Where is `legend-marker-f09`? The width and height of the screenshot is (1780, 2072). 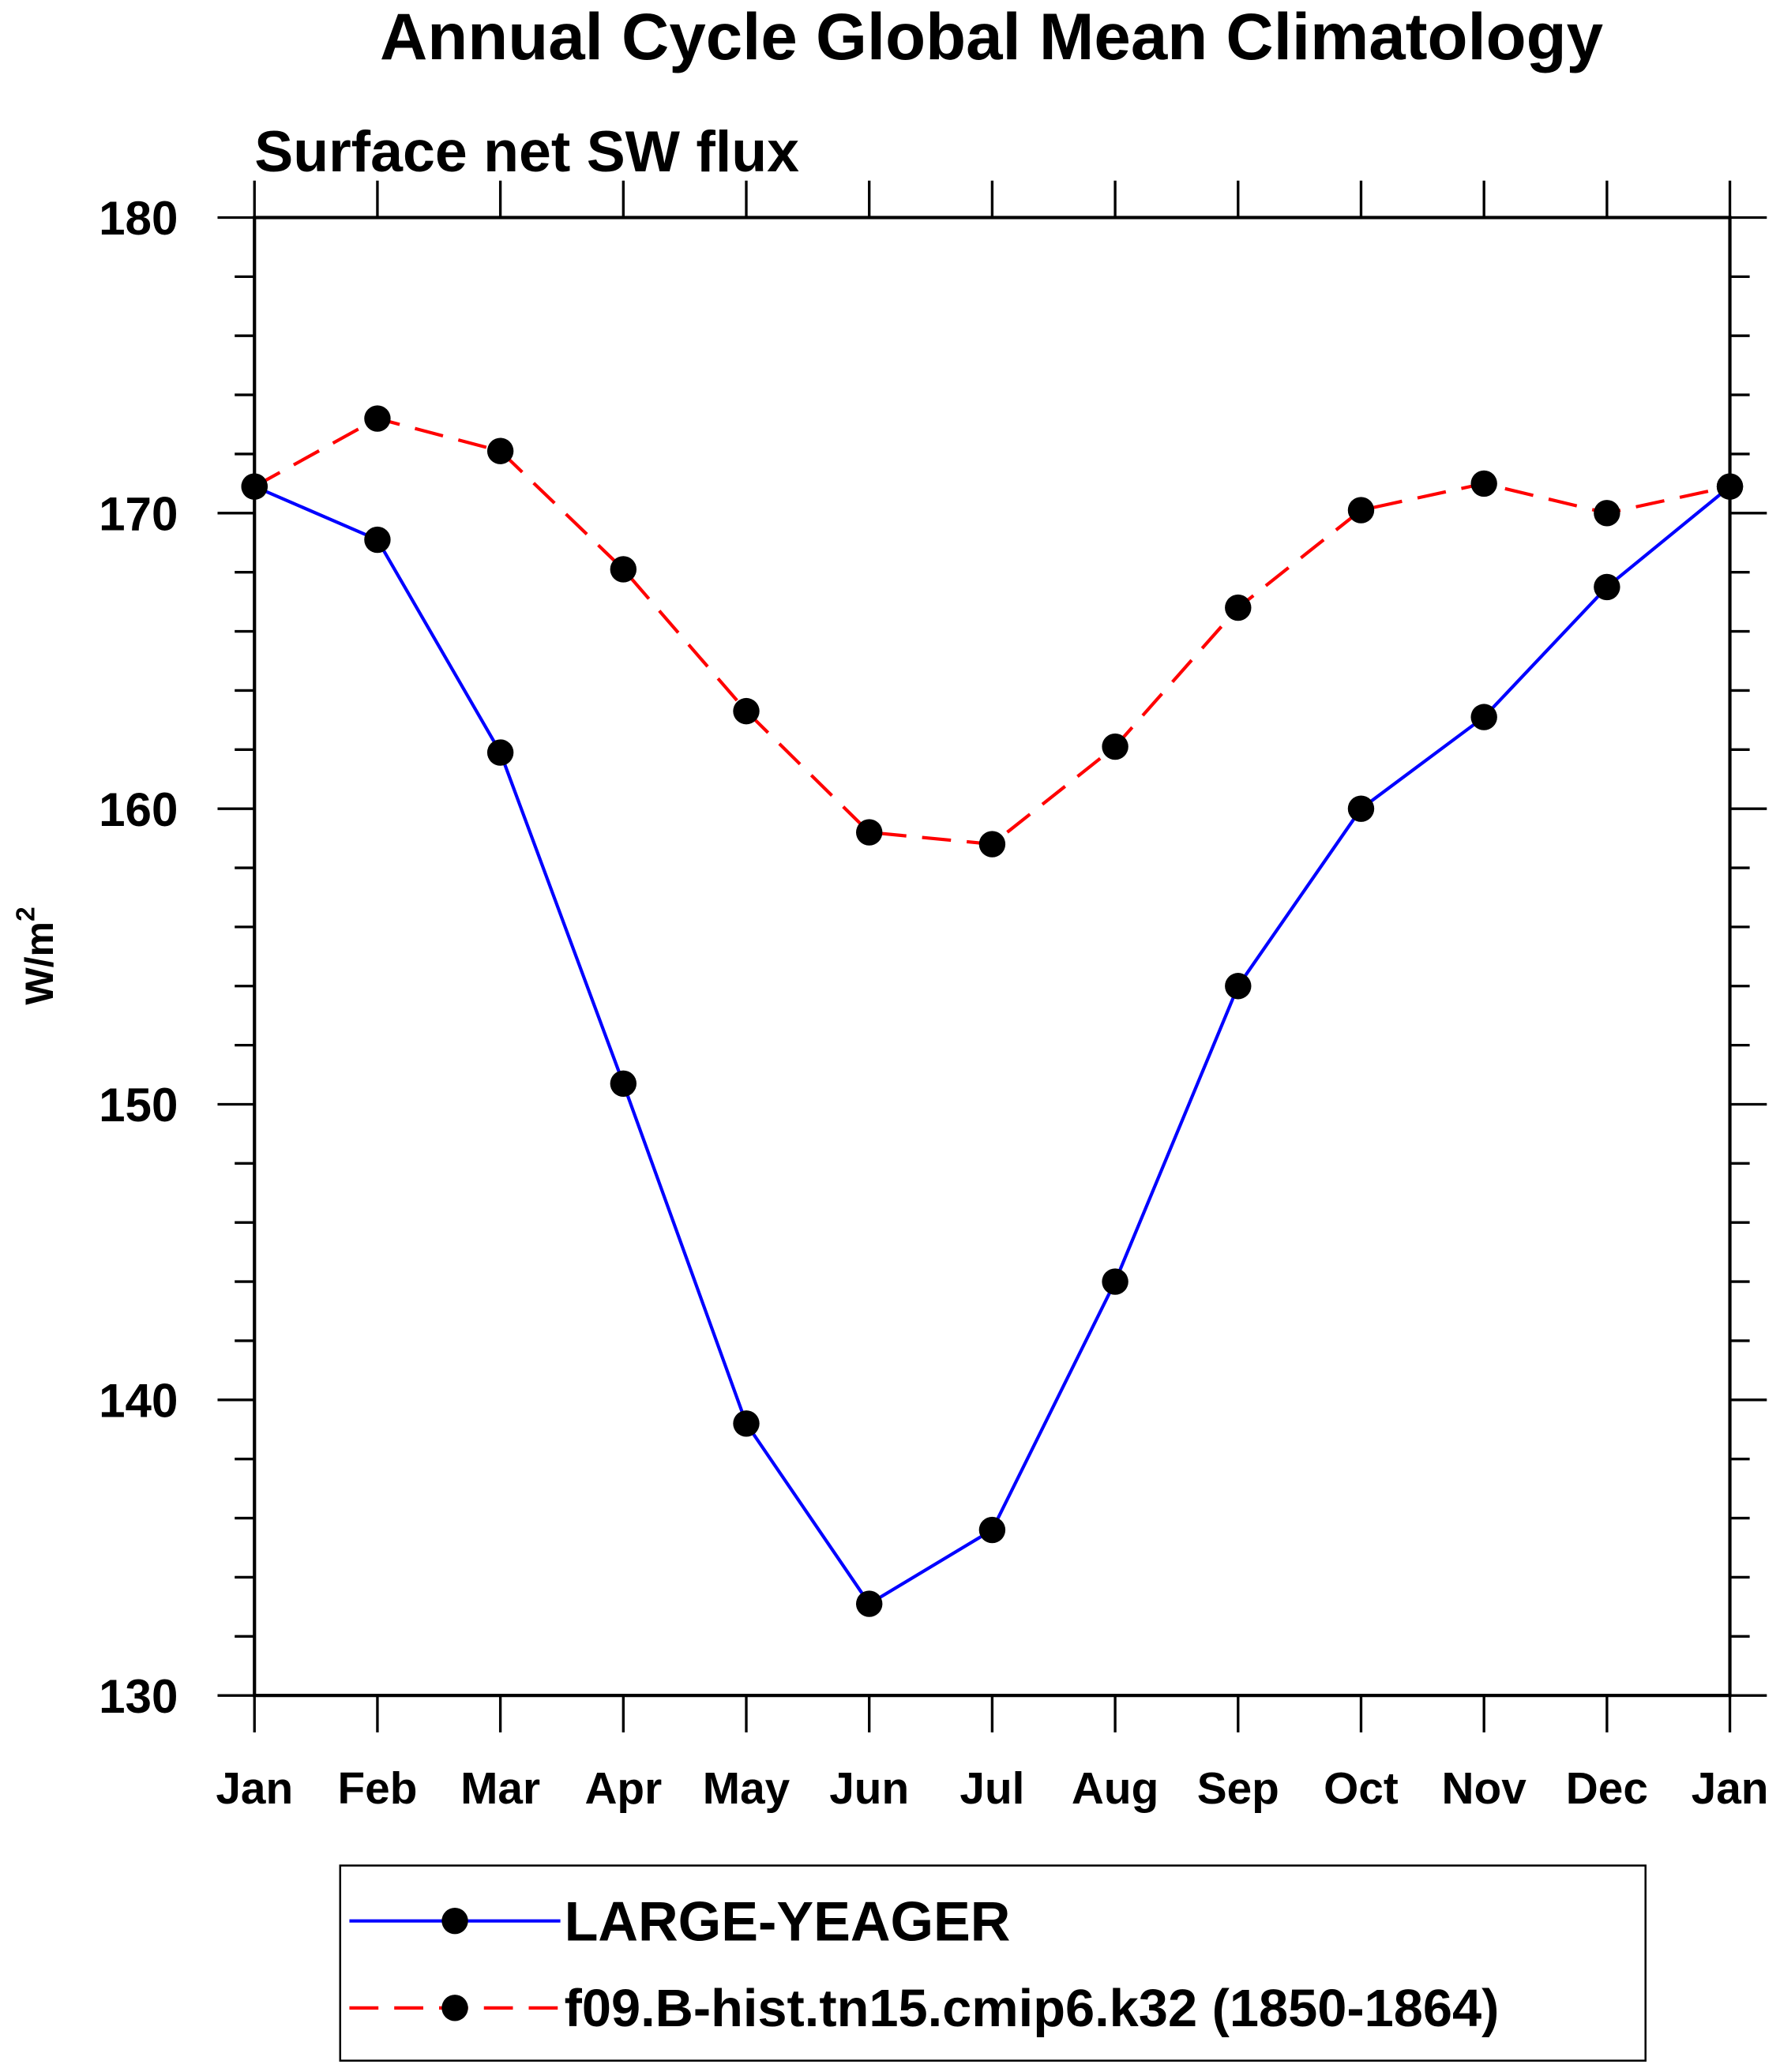
legend-marker-f09 is located at coordinates (454, 2008).